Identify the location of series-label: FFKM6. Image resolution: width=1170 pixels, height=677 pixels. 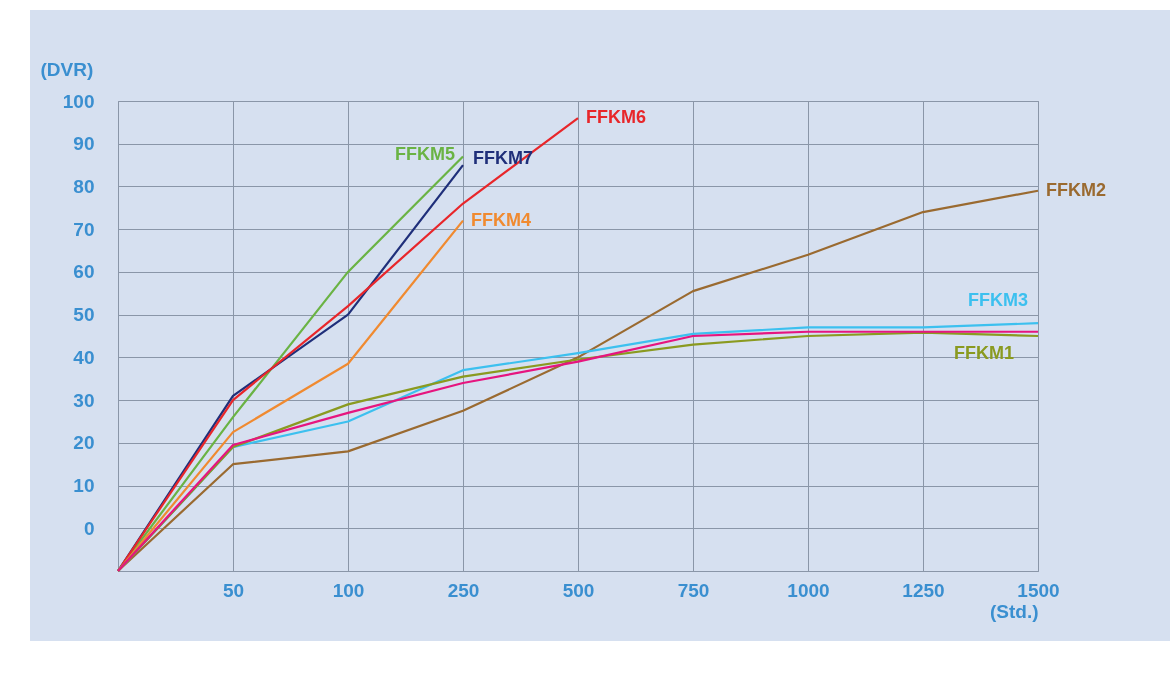
(616, 117).